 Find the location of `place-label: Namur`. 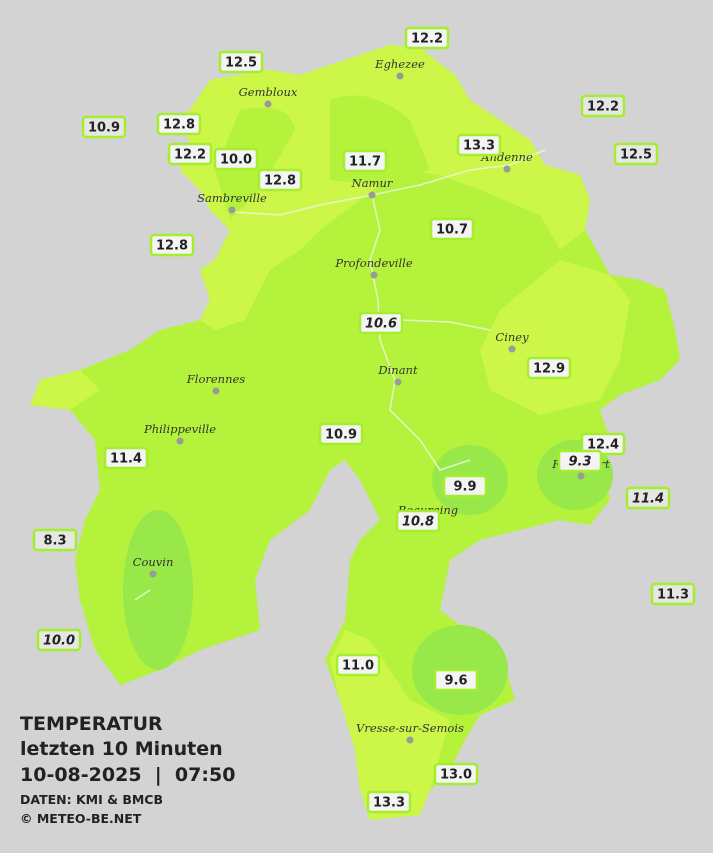

place-label: Namur is located at coordinates (372, 183).